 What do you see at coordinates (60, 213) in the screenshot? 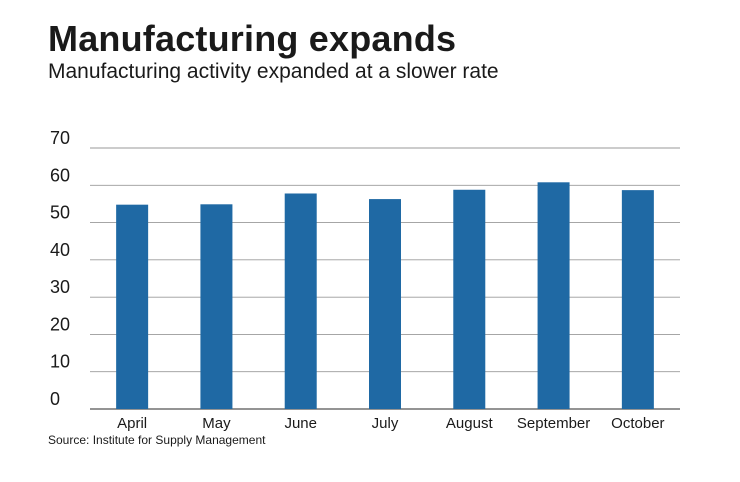
I see `y-tick-label: 50` at bounding box center [60, 213].